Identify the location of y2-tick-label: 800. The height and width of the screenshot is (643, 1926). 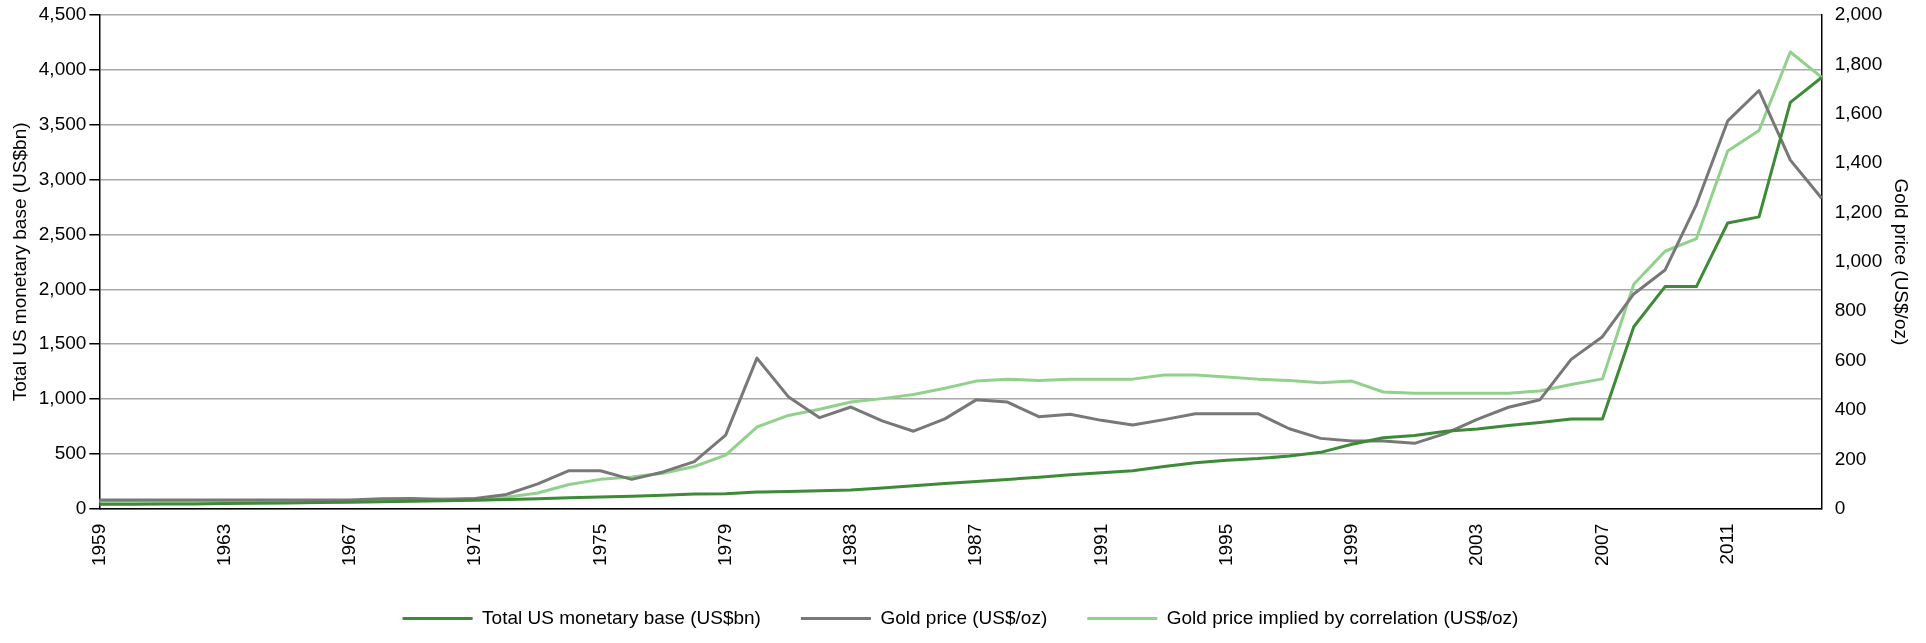
(1850, 310).